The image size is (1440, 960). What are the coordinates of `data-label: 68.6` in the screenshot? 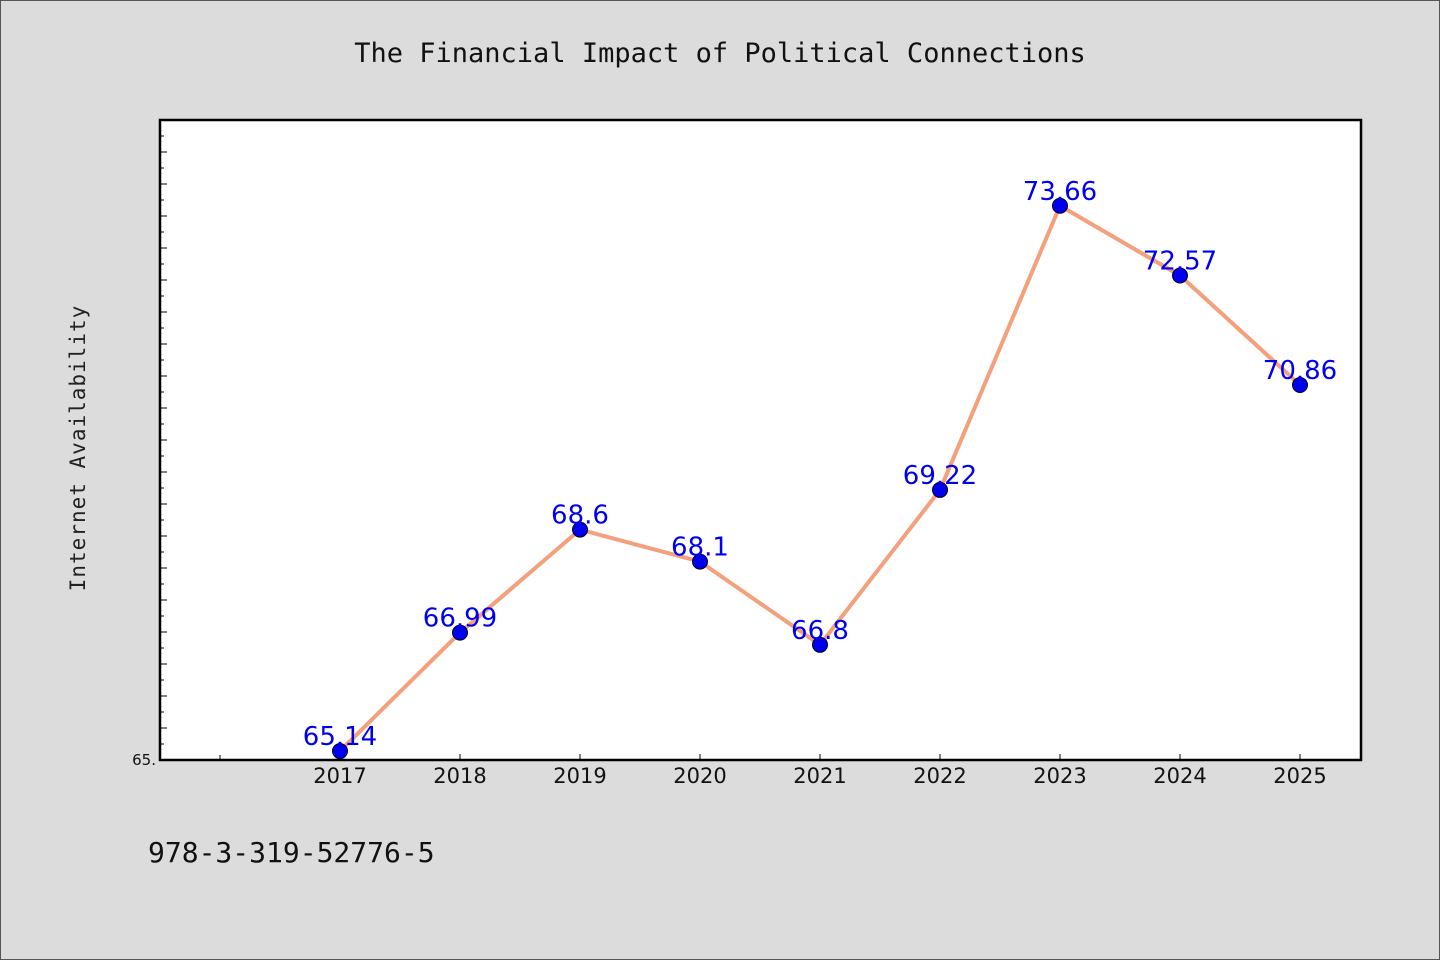 It's located at (580, 516).